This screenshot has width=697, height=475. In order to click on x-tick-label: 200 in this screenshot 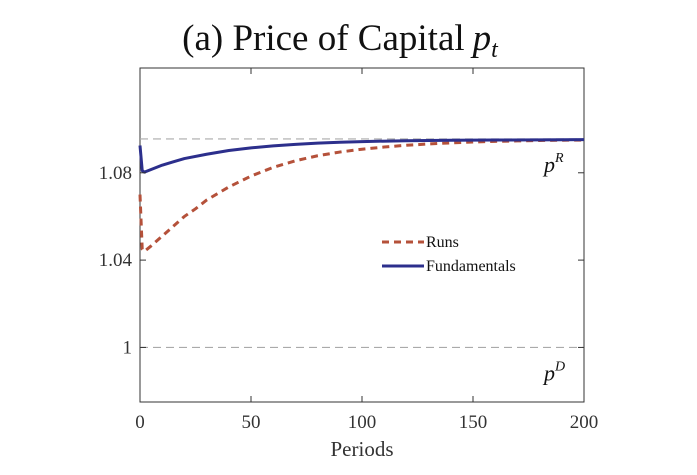, I will do `click(584, 422)`.